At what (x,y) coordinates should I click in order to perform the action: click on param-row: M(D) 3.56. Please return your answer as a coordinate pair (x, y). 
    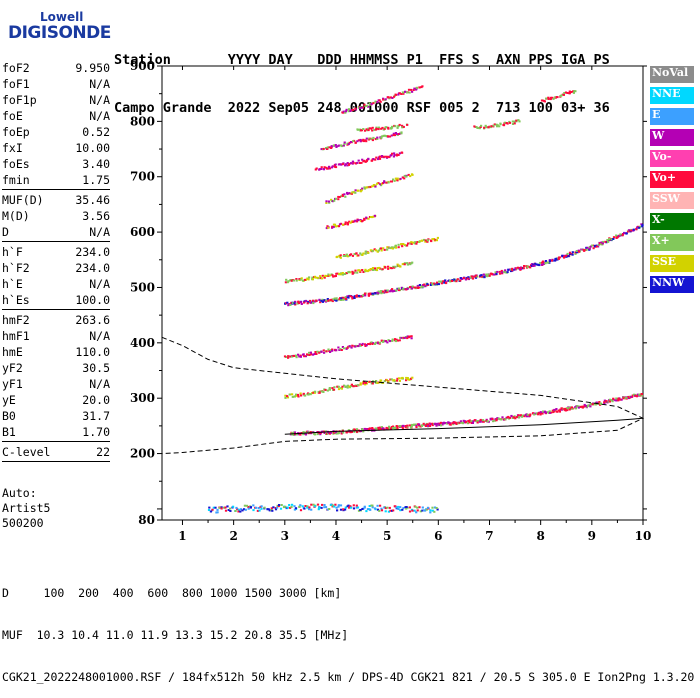
    Looking at the image, I should click on (56, 216).